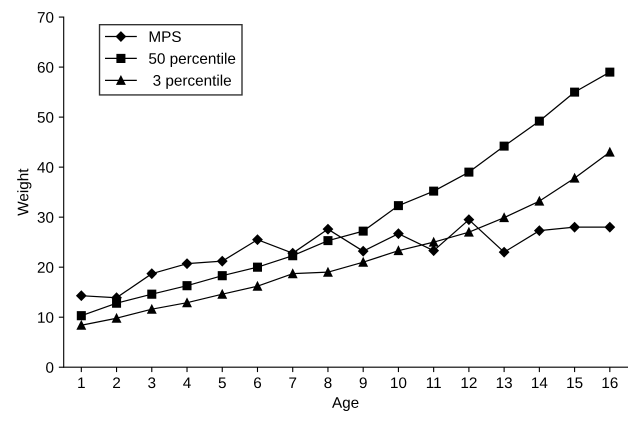 The image size is (637, 427). I want to click on y-tick-label: 0, so click(50, 367).